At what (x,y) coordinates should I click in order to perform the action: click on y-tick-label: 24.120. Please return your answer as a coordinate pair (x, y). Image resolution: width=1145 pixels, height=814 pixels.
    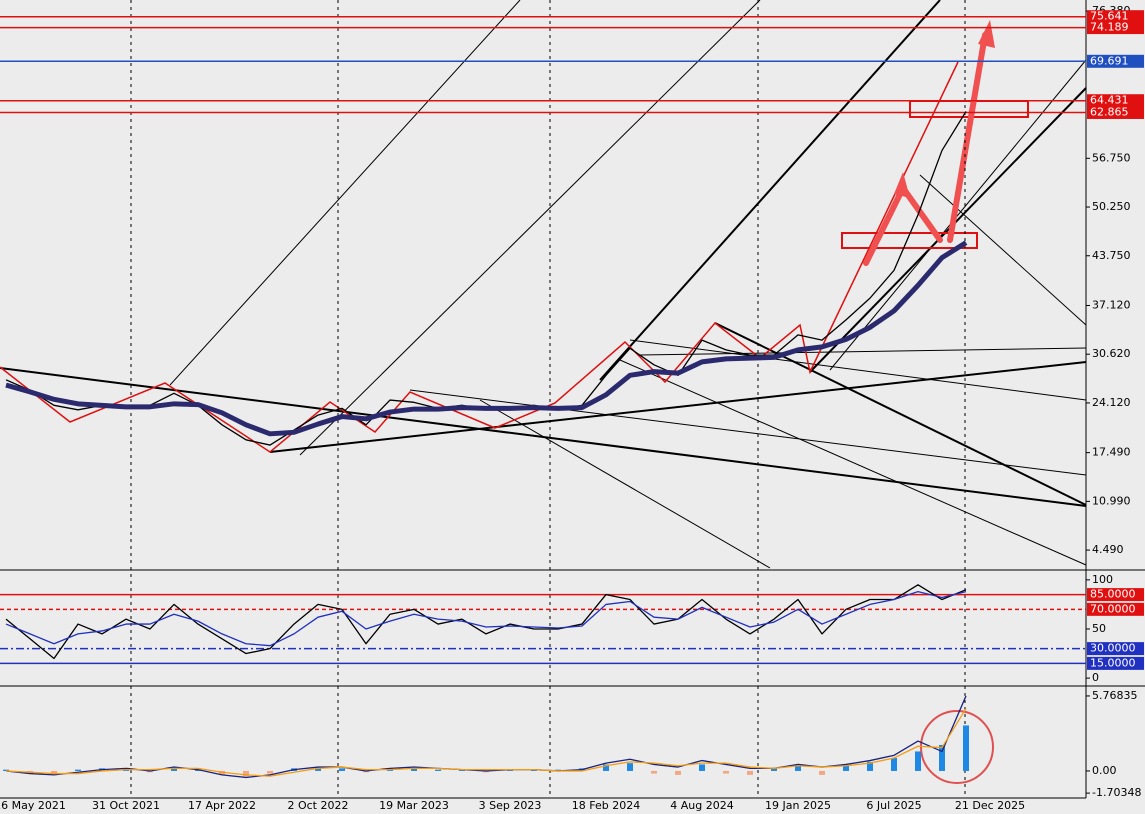
    Looking at the image, I should click on (1111, 402).